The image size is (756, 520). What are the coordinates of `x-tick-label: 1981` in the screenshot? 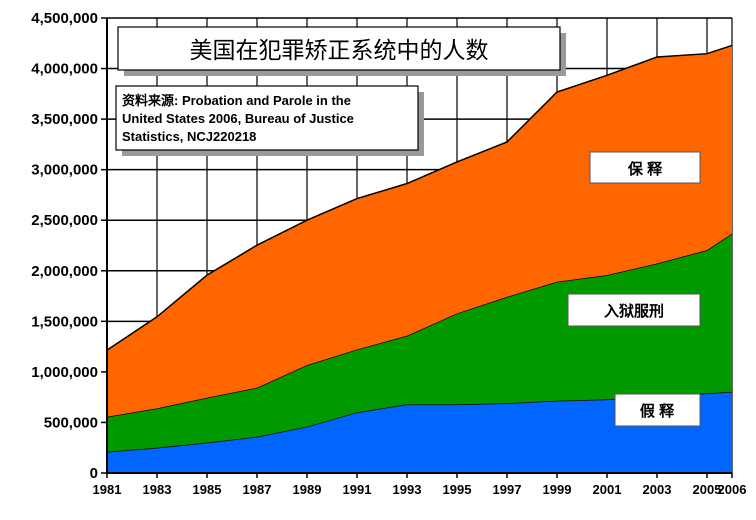 It's located at (107, 489).